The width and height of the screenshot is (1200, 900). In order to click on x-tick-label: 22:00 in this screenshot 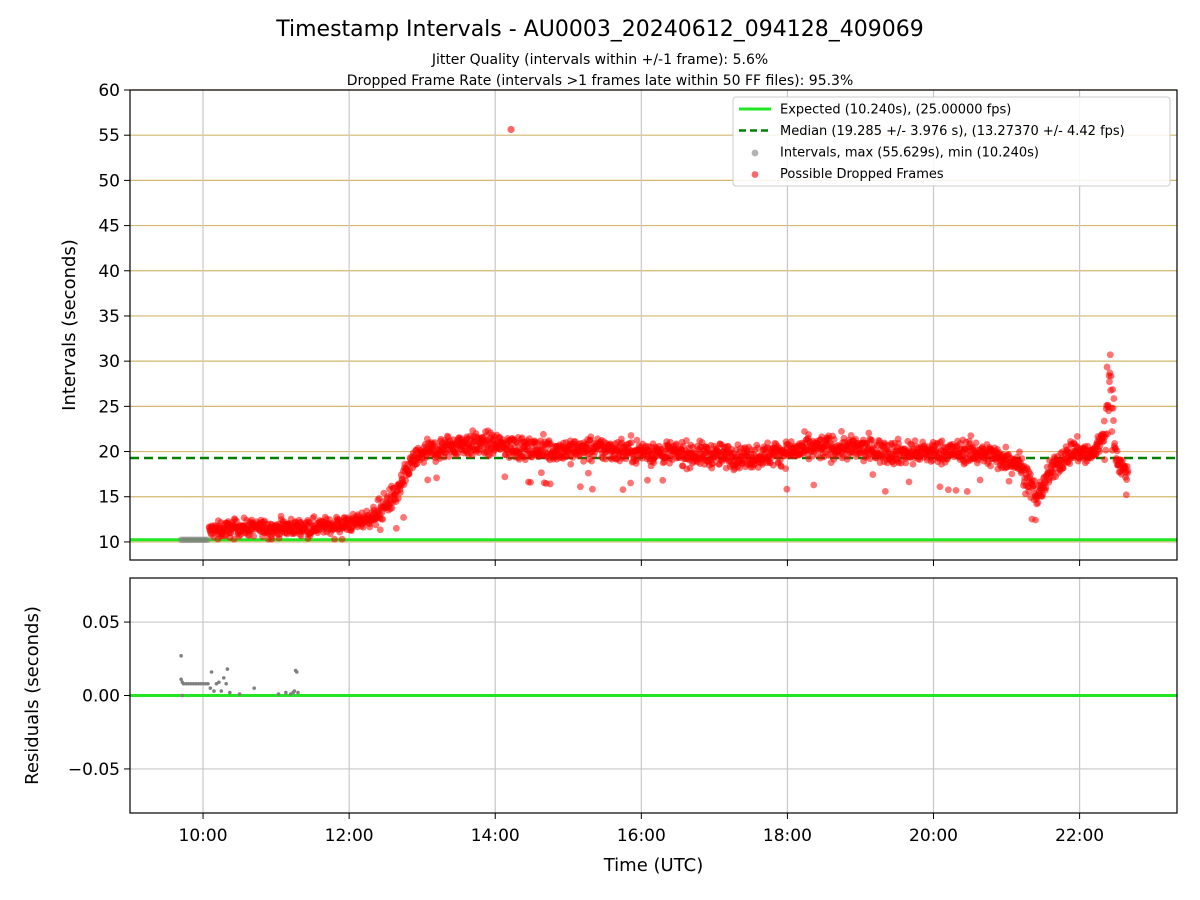, I will do `click(1079, 836)`.